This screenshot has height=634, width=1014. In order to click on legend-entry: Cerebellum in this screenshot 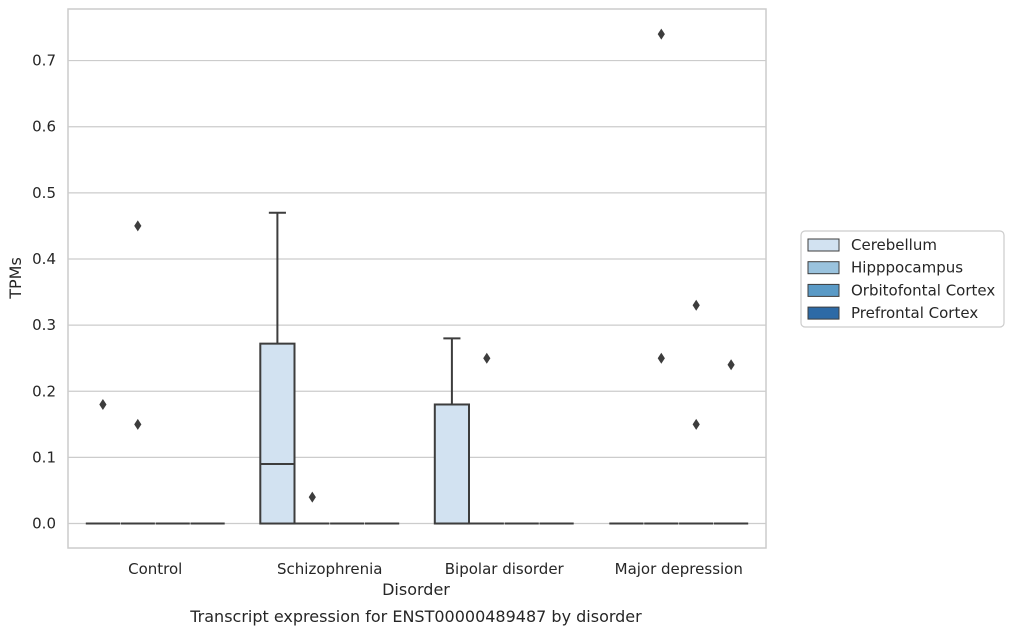, I will do `click(894, 245)`.